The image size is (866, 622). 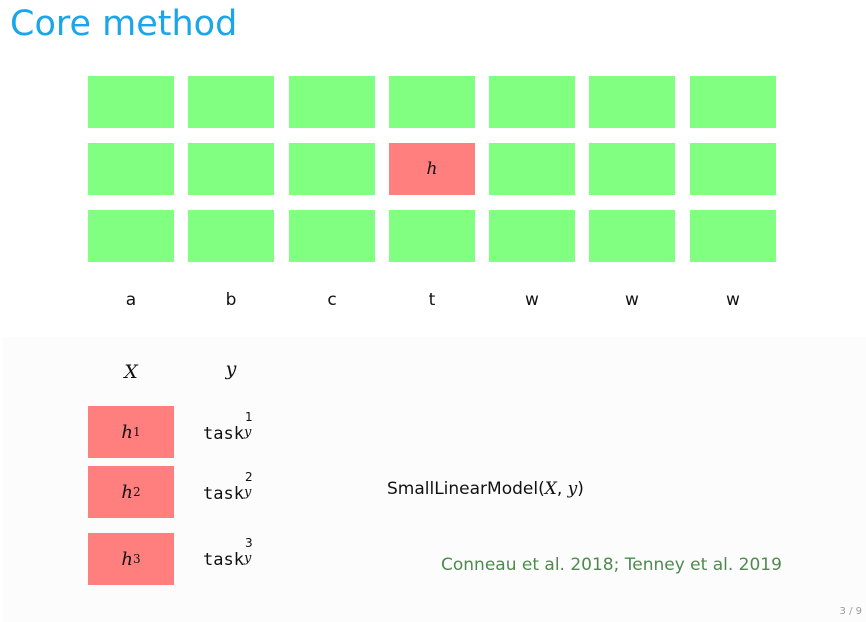 I want to click on x-header: X, so click(x=131, y=372).